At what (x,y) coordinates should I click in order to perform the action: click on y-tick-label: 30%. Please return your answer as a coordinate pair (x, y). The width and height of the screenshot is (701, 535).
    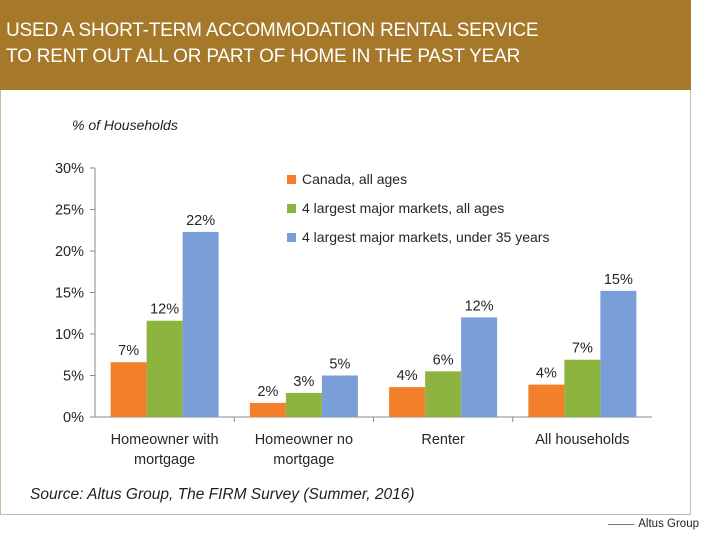
    Looking at the image, I should click on (69, 169).